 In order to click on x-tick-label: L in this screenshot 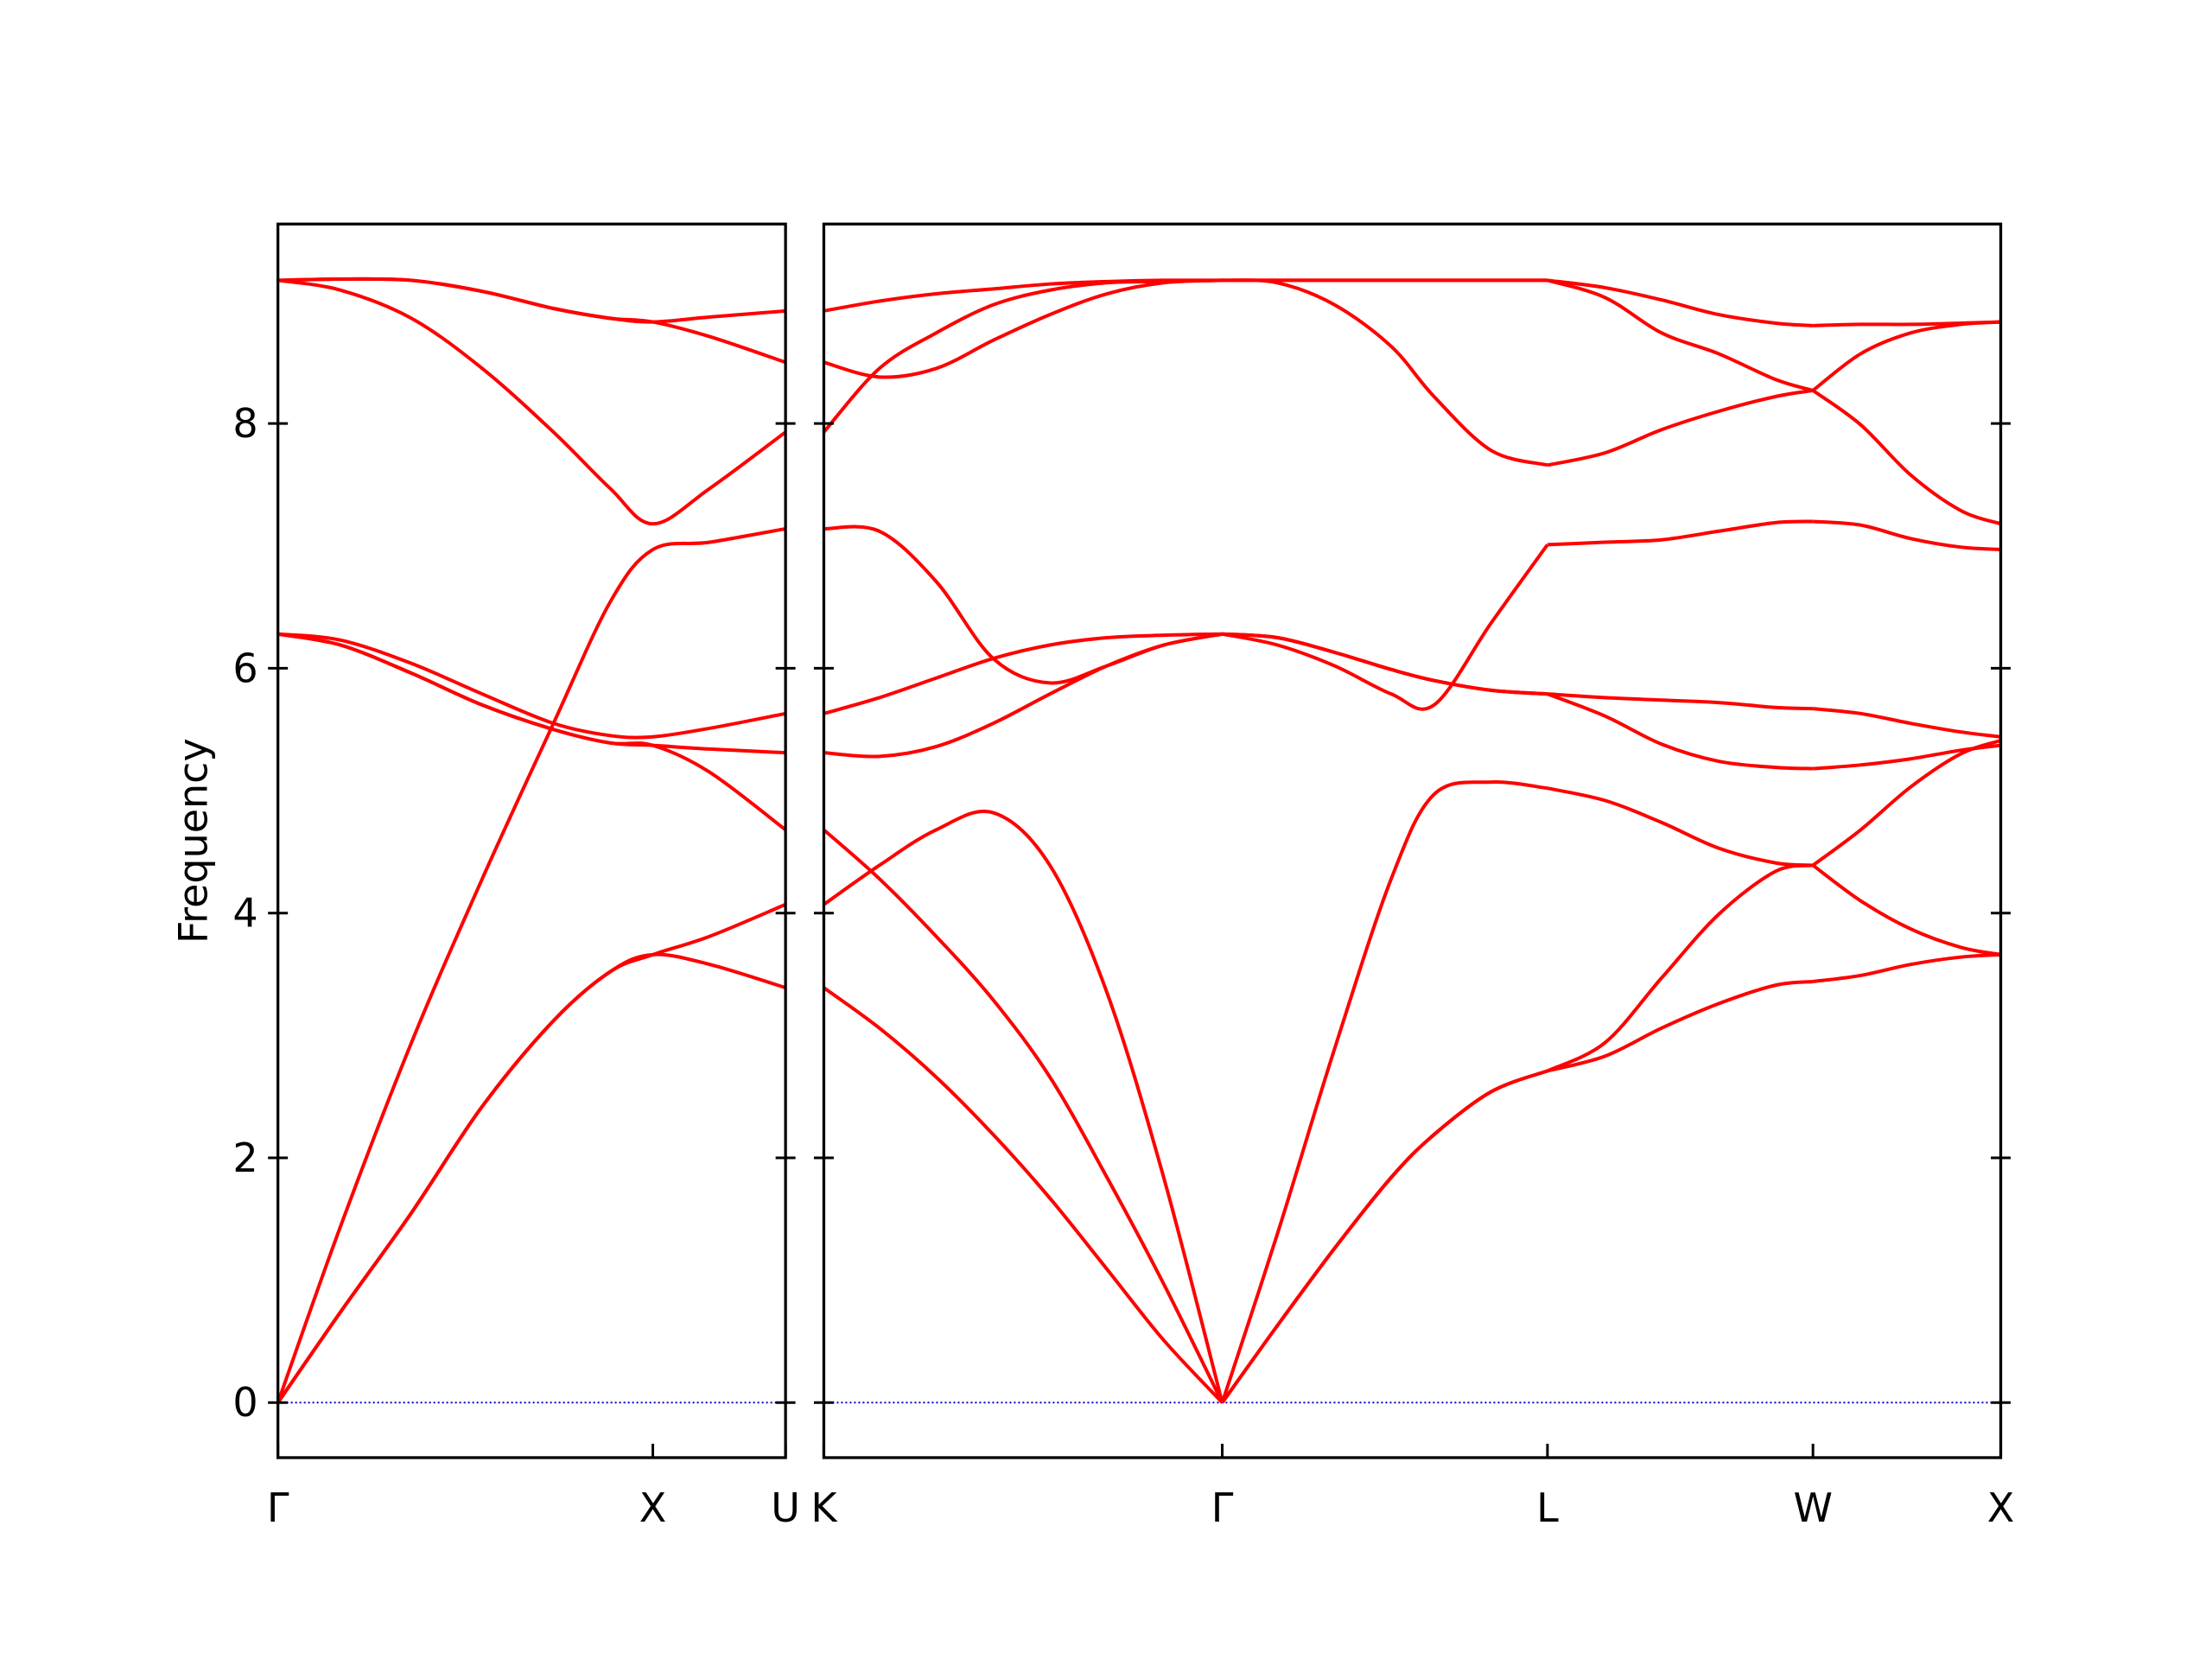, I will do `click(1547, 1507)`.